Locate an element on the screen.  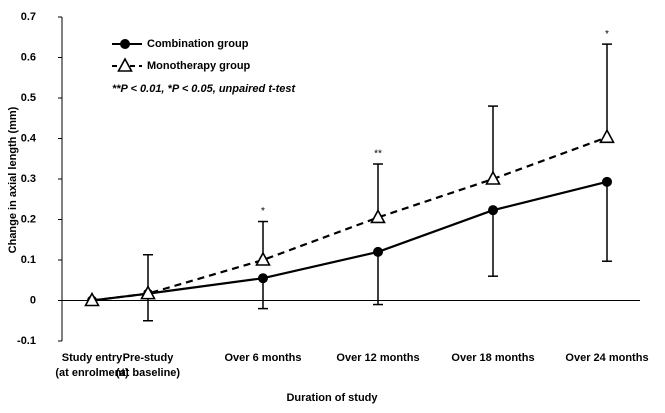
x-axis-label: Duration of study is located at coordinates (332, 398).